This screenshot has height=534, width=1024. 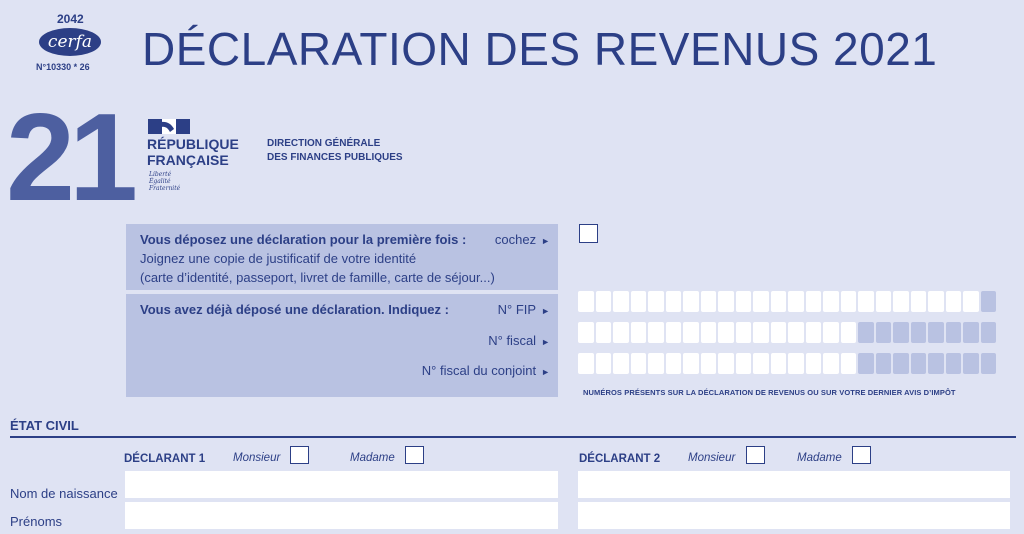 What do you see at coordinates (44, 425) in the screenshot?
I see `etat-civil-heading: ÉTAT CIVIL` at bounding box center [44, 425].